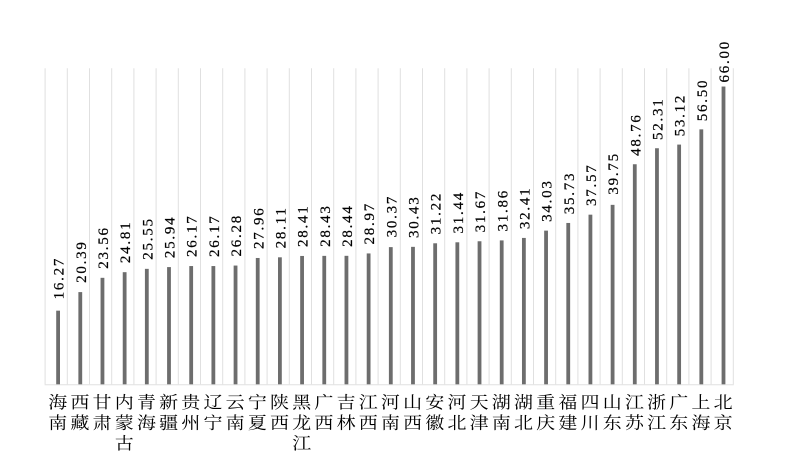  What do you see at coordinates (437, 213) in the screenshot?
I see `svg-text: 31.22` at bounding box center [437, 213].